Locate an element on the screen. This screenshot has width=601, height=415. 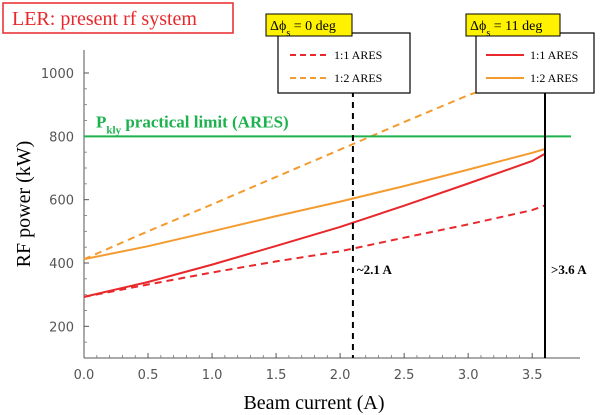
y-tick-label: 800 is located at coordinates (61, 137).